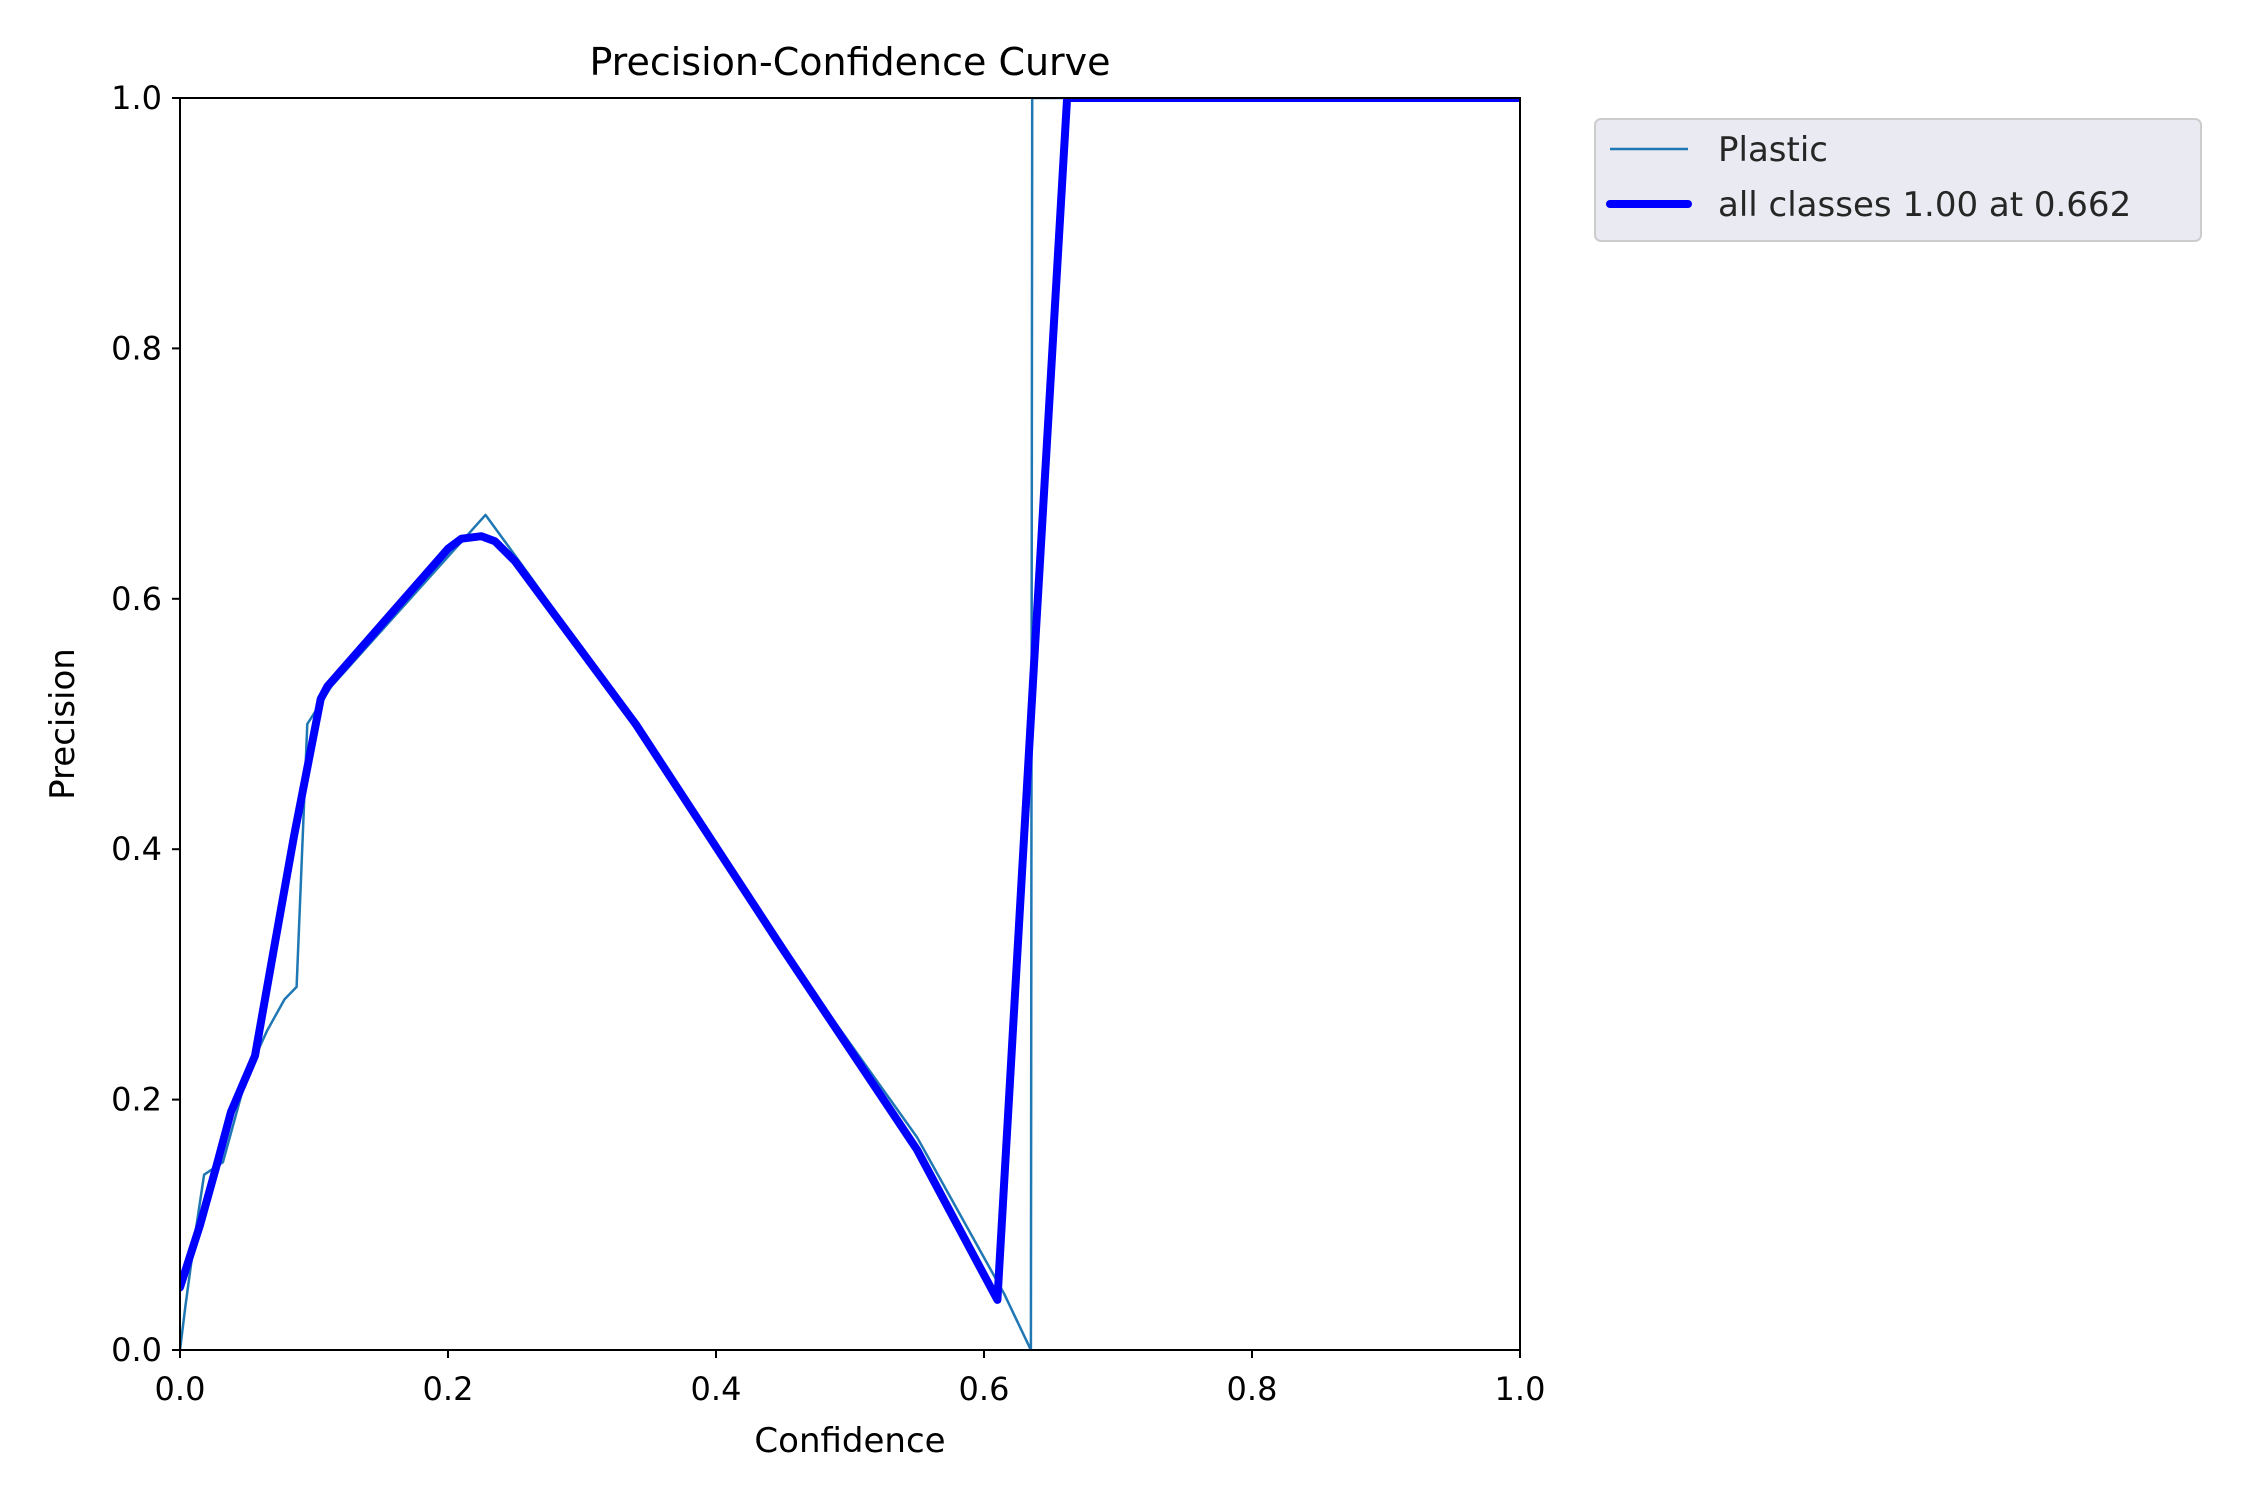 The image size is (2250, 1505). Describe the element at coordinates (1252, 1389) in the screenshot. I see `x-tick-label: 0.8` at that location.